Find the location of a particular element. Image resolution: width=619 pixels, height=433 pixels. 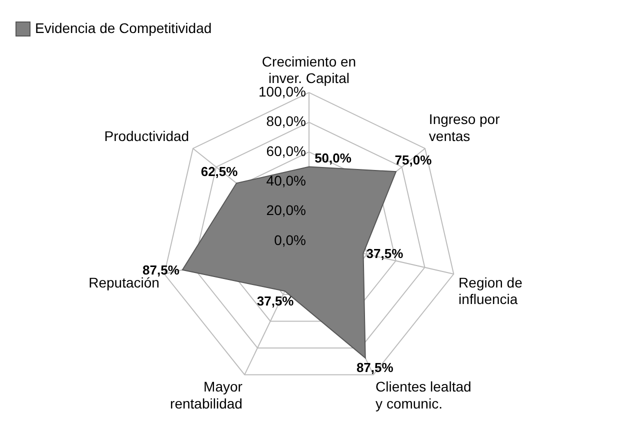

y-tick-label: 40,0% is located at coordinates (286, 180).